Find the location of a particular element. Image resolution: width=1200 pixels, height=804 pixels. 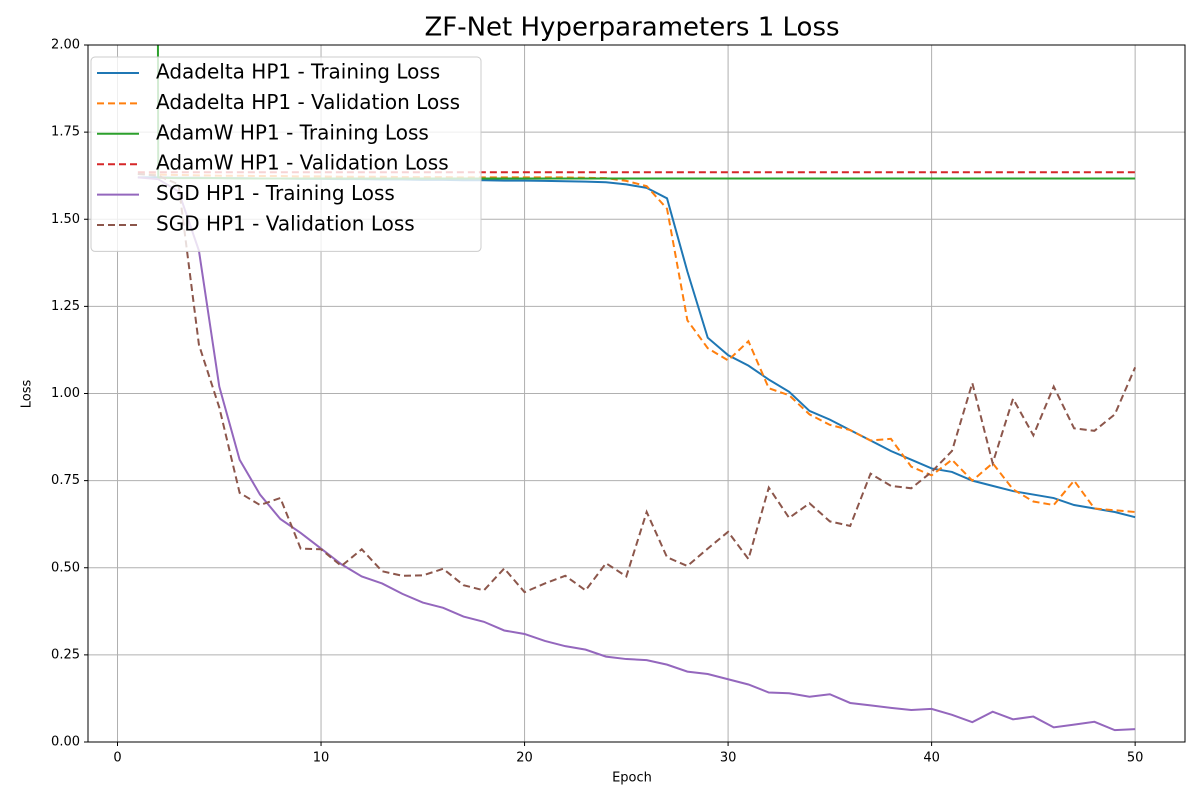

legend-label: AdamW HP1 - Training Loss is located at coordinates (292, 132).